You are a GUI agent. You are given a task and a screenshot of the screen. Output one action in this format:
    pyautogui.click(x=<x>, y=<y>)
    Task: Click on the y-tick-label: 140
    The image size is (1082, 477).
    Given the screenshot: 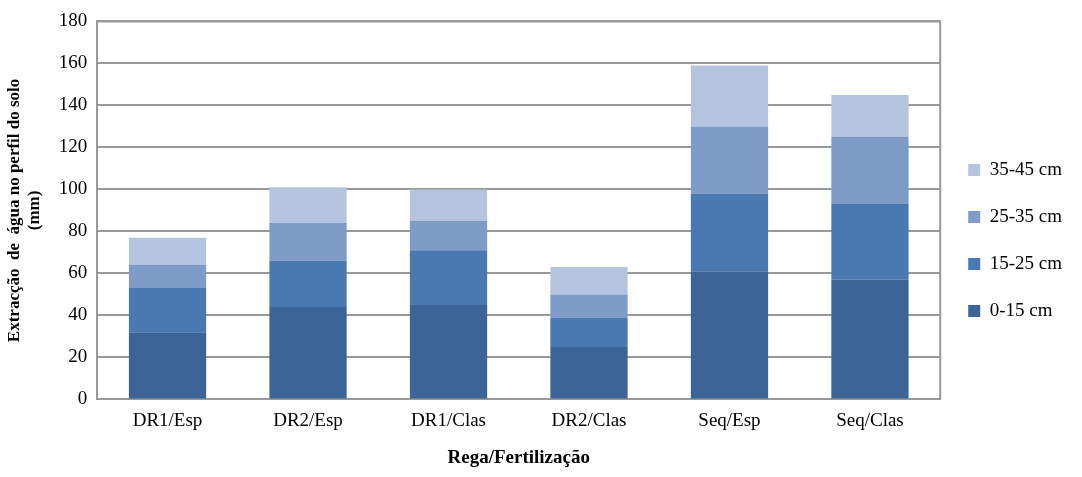 What is the action you would take?
    pyautogui.click(x=73, y=104)
    